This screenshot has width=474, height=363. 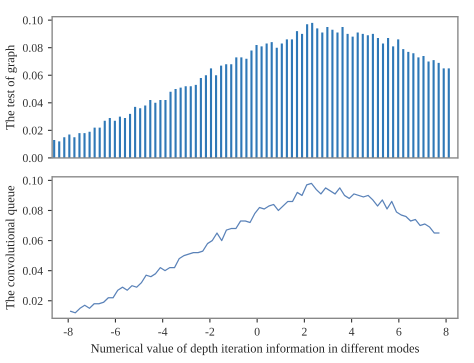 I want to click on y-axis-title: The test of graph, so click(x=11, y=87).